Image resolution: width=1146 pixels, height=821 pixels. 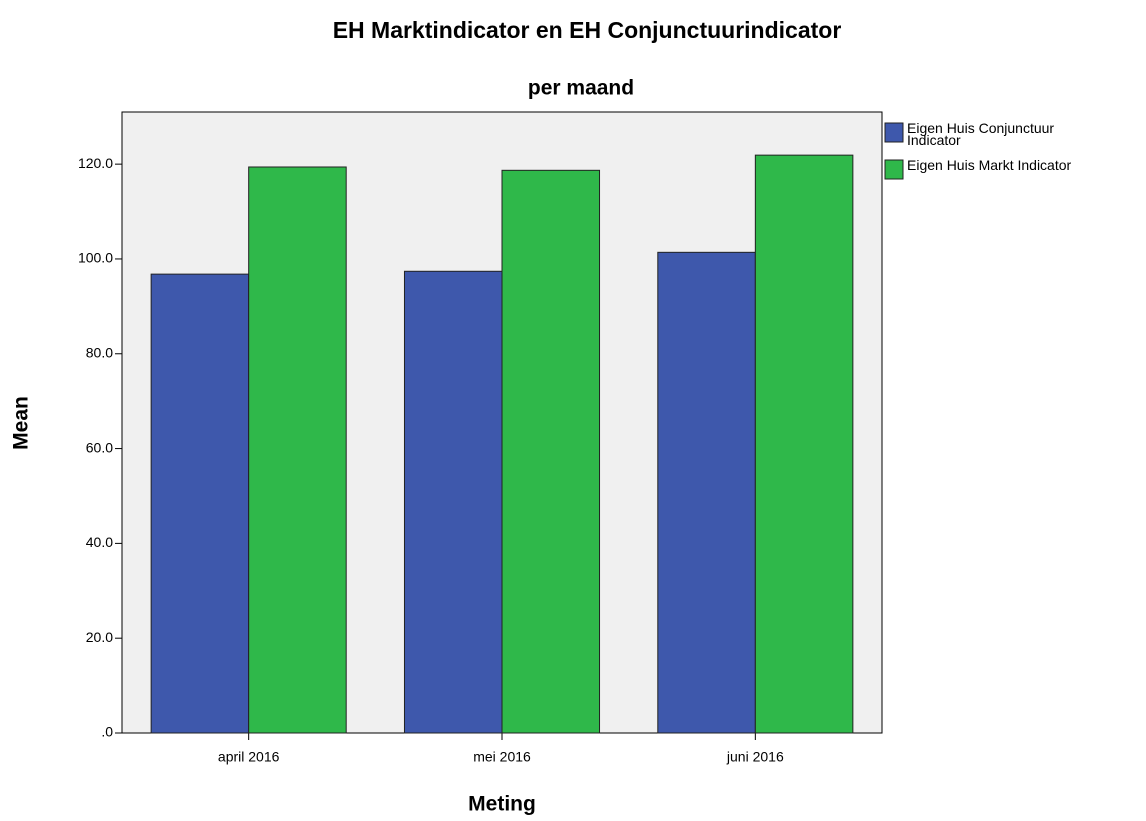 What do you see at coordinates (95, 258) in the screenshot?
I see `y-tick-label: 100.0` at bounding box center [95, 258].